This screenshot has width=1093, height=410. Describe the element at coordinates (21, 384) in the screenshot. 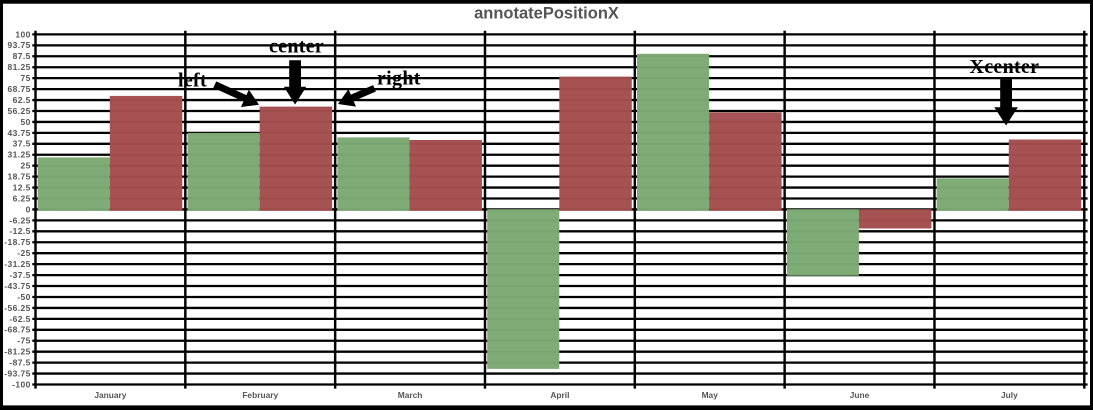

I see `svg-text: -100` at that location.